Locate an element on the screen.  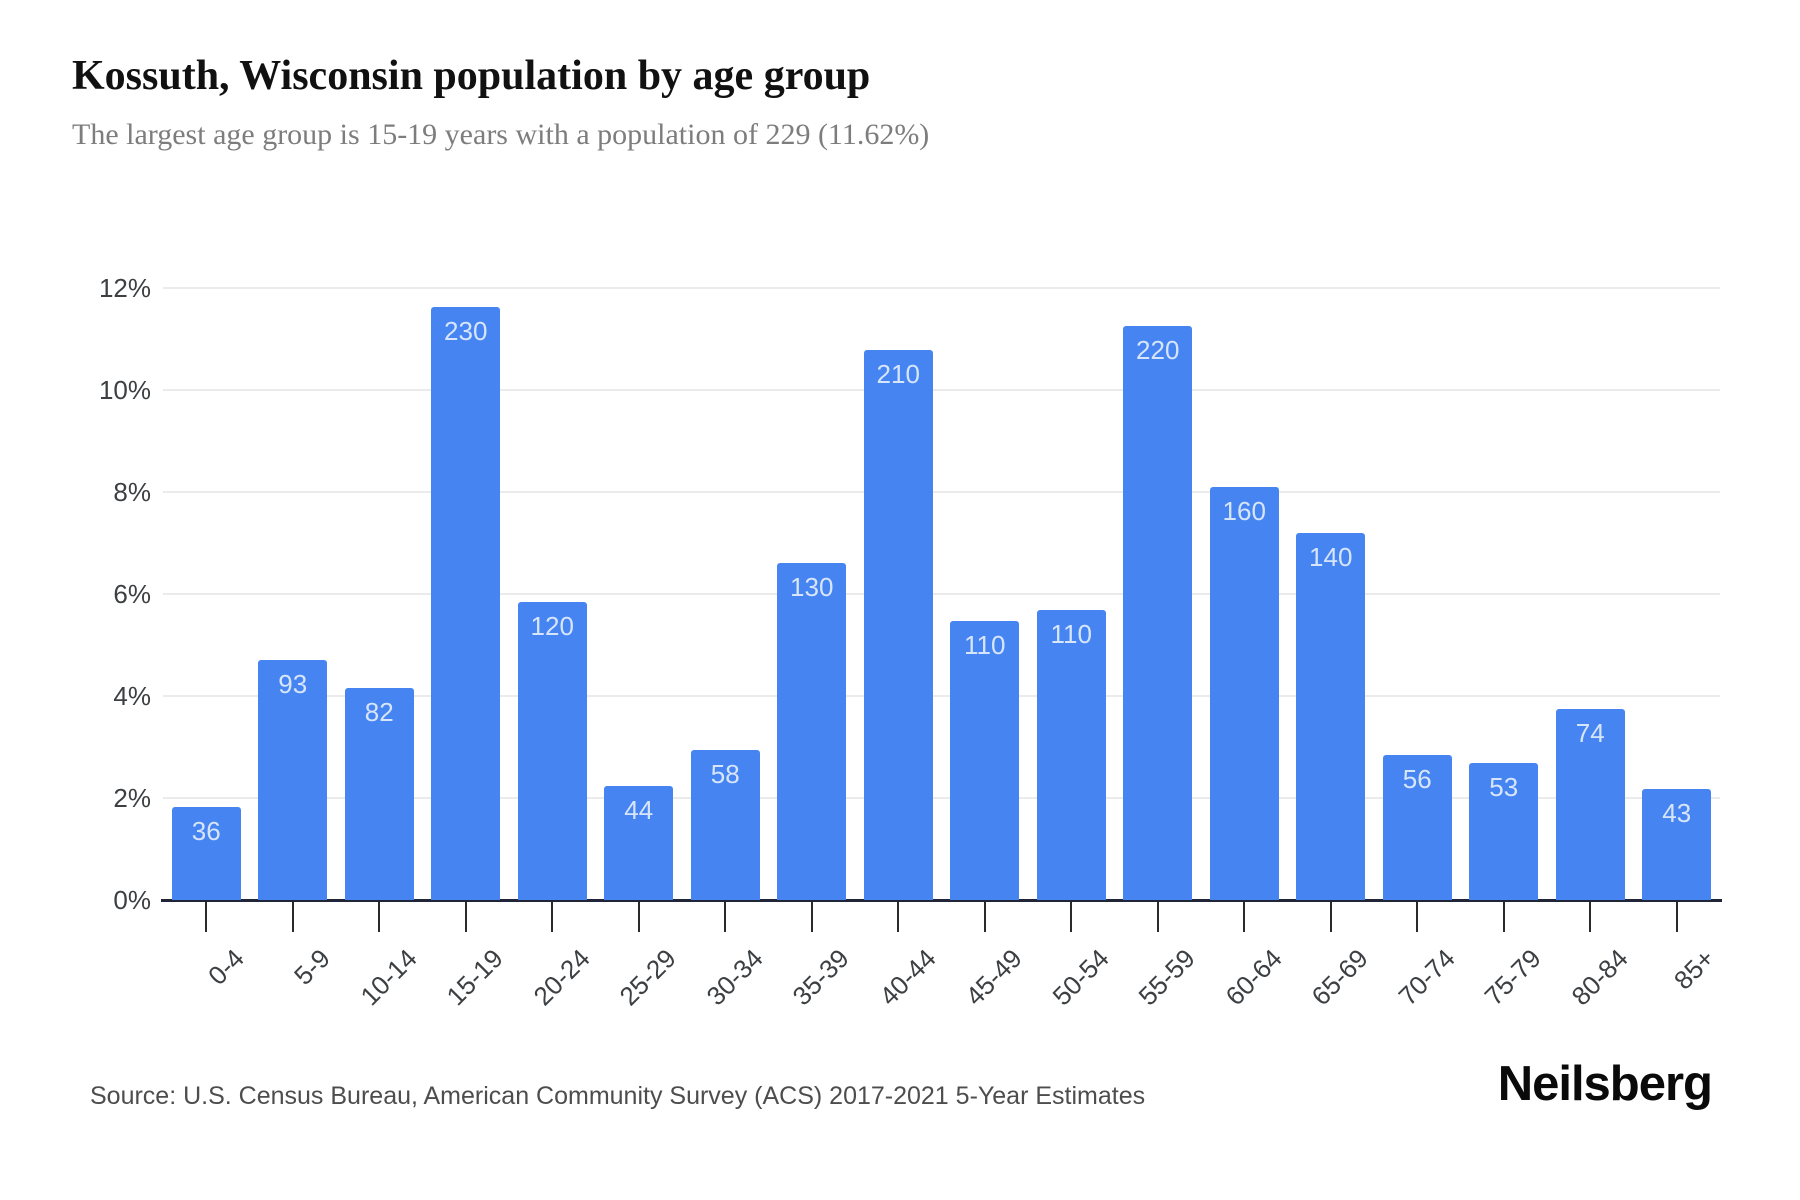
bar-0-4: 36 is located at coordinates (206, 853).